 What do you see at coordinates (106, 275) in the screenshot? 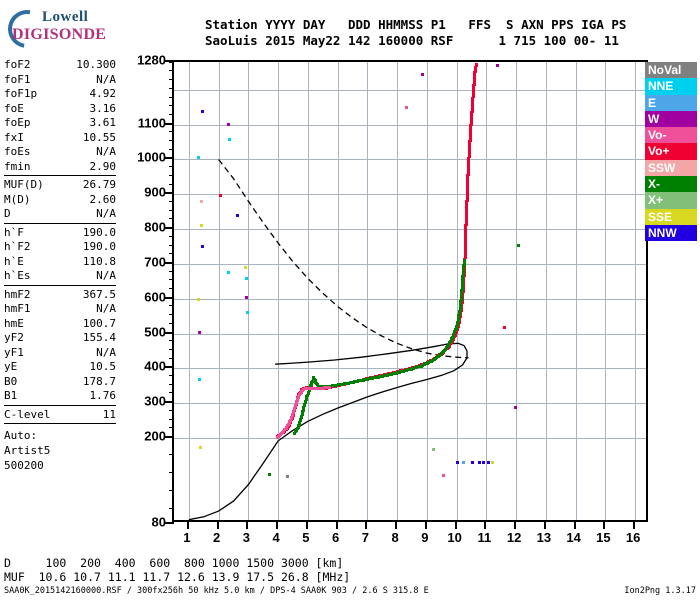
I see `param-value: N/A` at bounding box center [106, 275].